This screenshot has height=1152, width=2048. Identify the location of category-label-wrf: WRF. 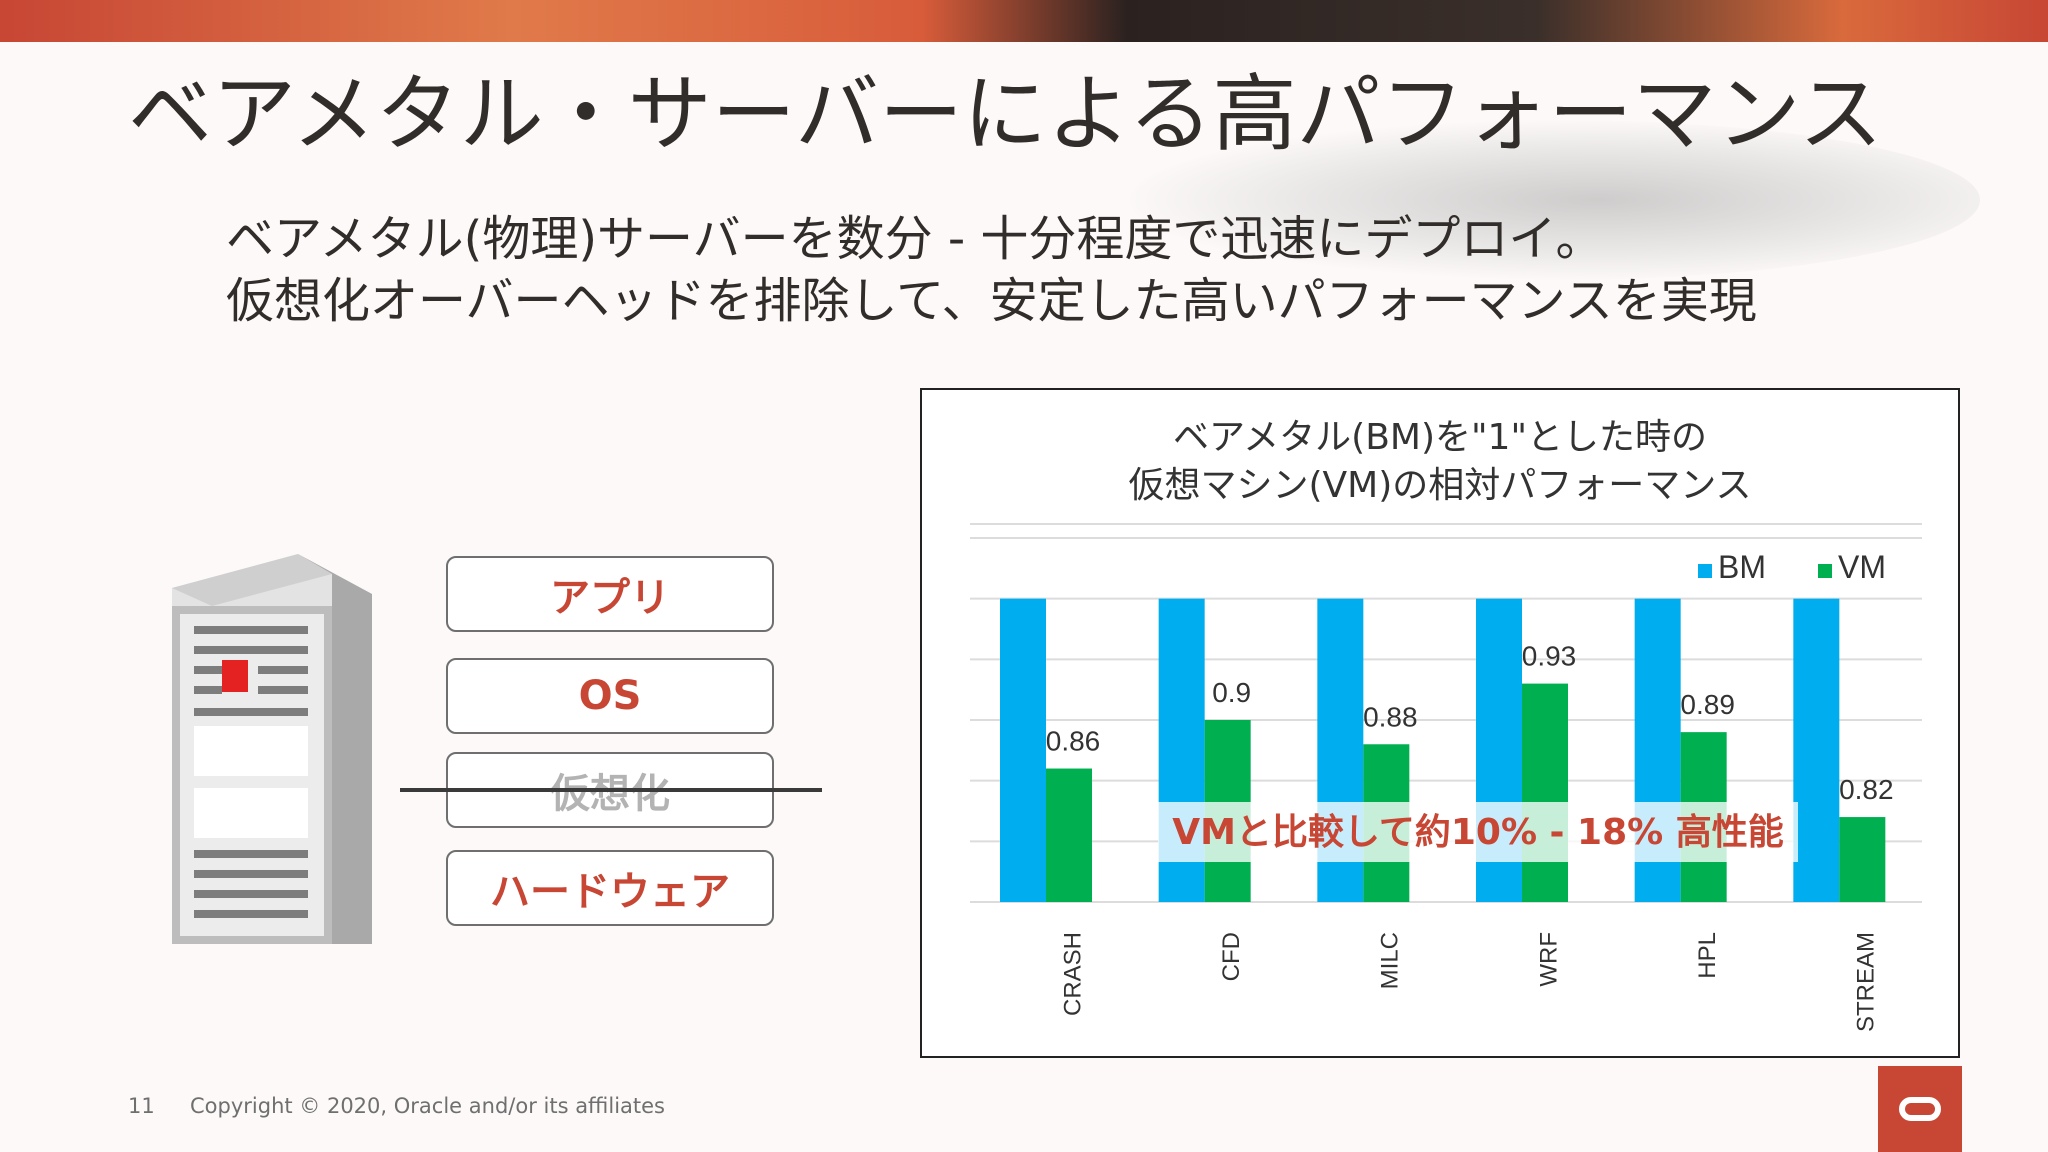
(1548, 959).